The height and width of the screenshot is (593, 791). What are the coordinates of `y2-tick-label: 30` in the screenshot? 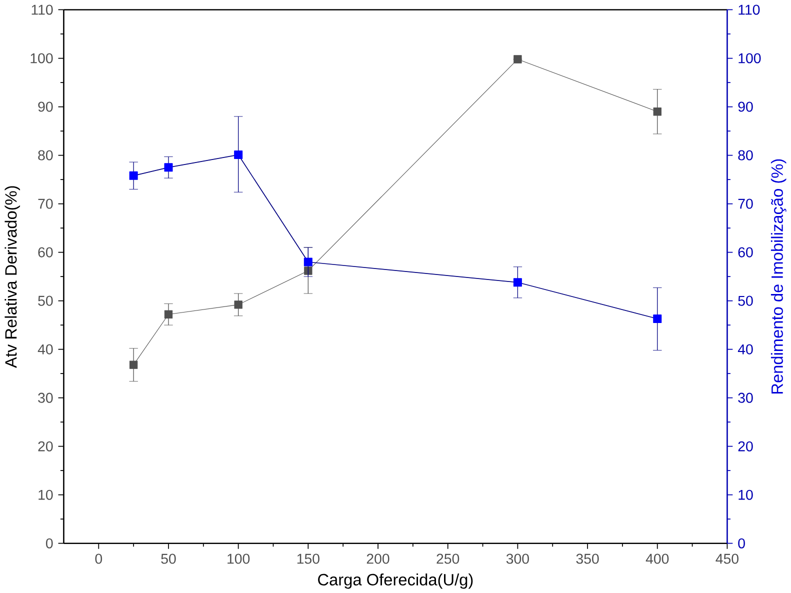 It's located at (745, 397).